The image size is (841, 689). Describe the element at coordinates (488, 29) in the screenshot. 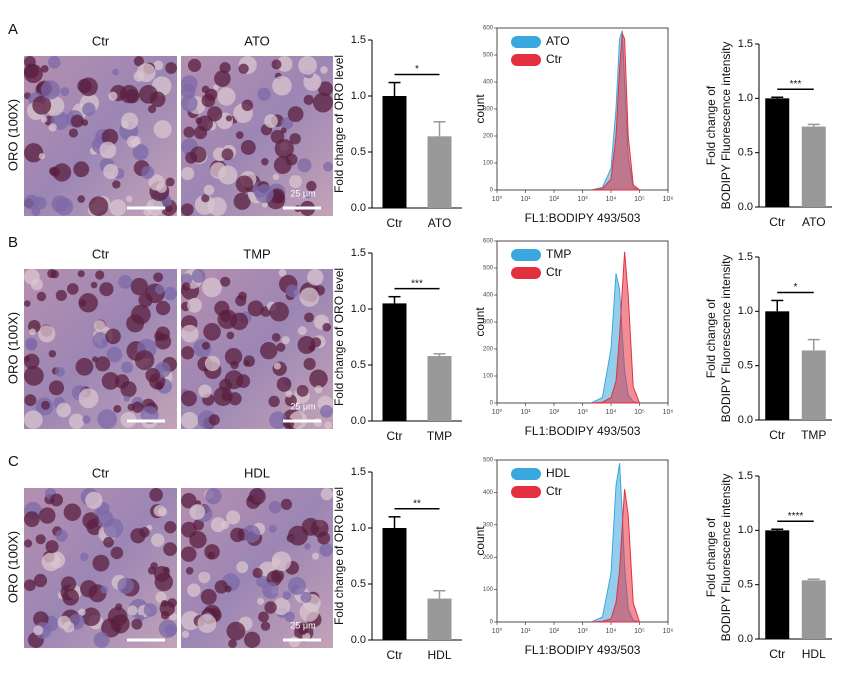

I see `y-tick-label: 600` at that location.